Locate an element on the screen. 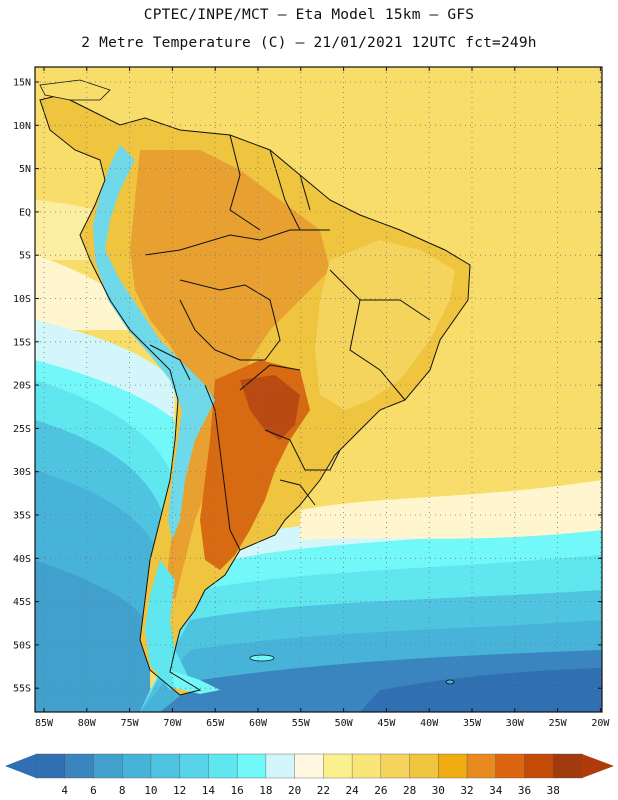  colorbar-label: 34 is located at coordinates (496, 790).